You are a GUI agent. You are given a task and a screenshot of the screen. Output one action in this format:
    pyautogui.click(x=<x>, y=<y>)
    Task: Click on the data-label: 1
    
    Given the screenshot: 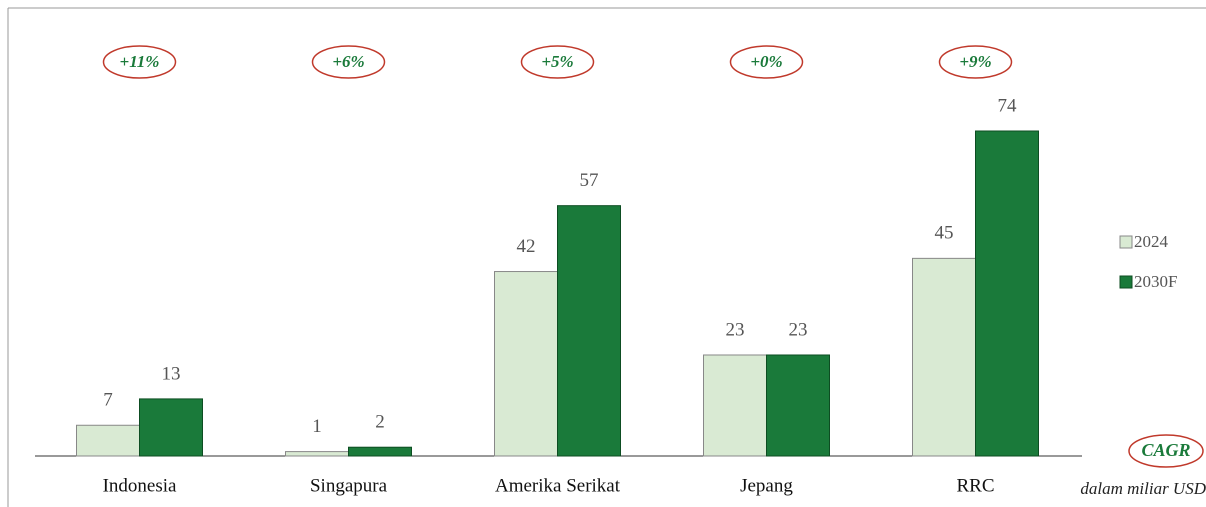 What is the action you would take?
    pyautogui.click(x=317, y=426)
    